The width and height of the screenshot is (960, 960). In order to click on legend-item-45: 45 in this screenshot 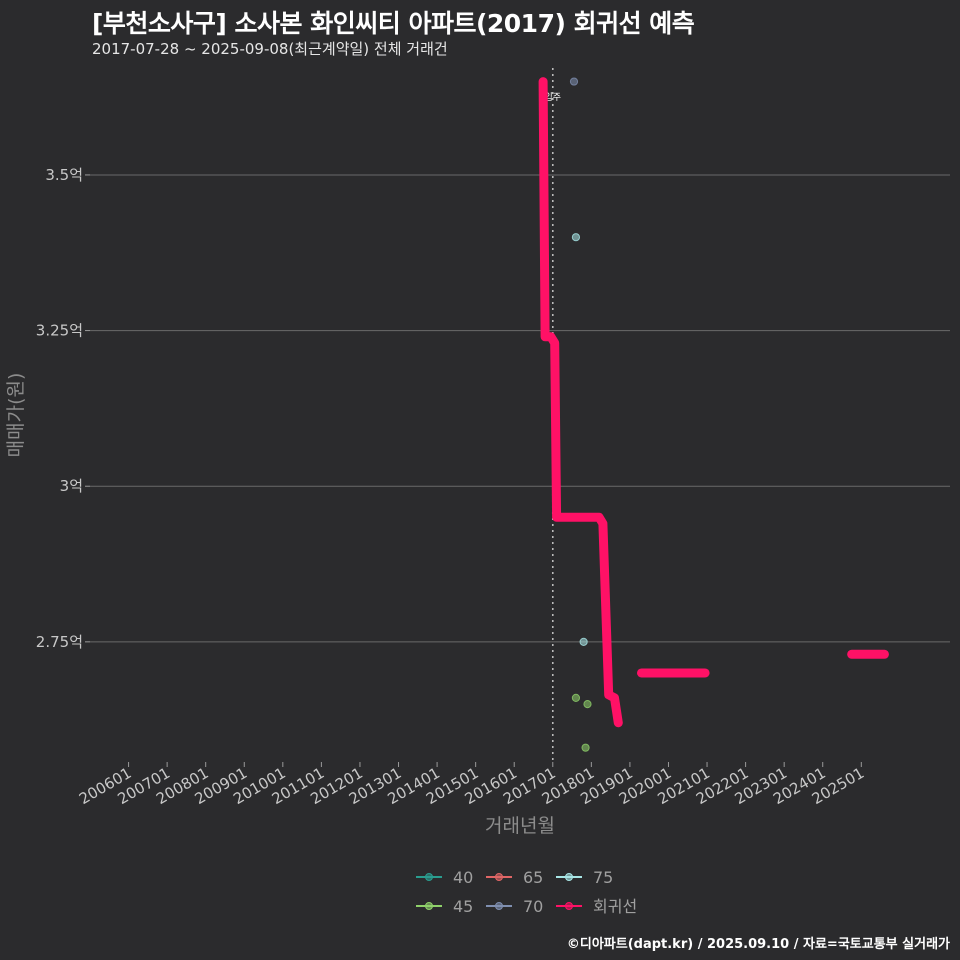, I will do `click(444, 906)`.